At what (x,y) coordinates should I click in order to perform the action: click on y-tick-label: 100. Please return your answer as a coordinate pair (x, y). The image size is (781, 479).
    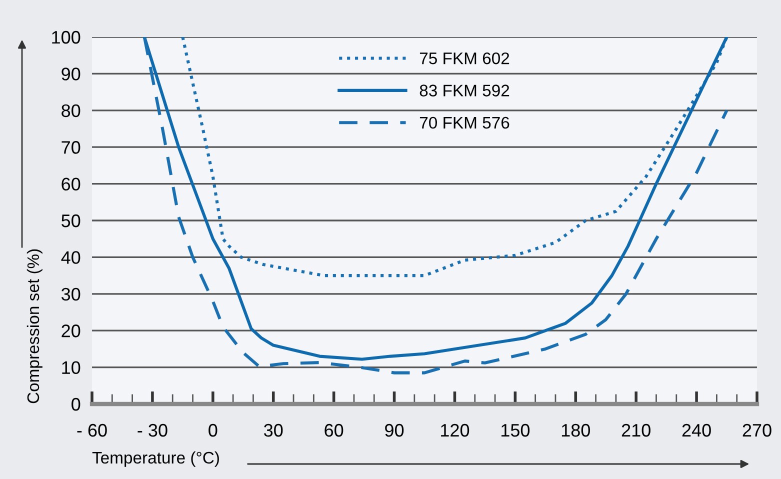
    Looking at the image, I should click on (66, 37).